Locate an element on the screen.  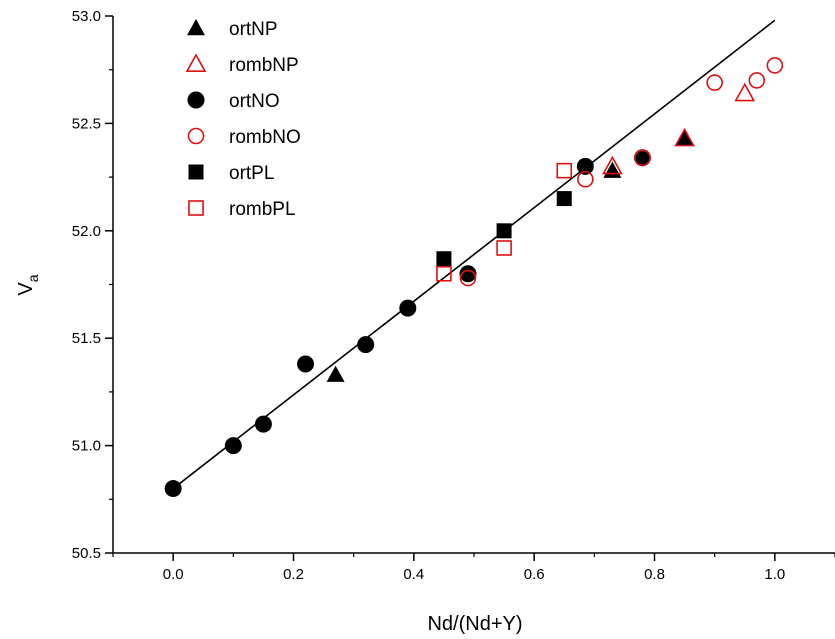
legend-label-rombPL: rombPL is located at coordinates (262, 209).